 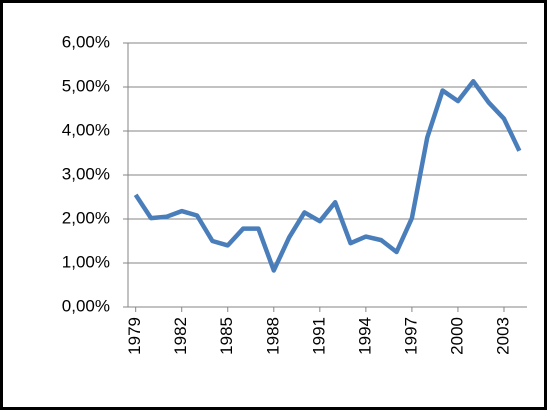 What do you see at coordinates (502, 336) in the screenshot?
I see `x-tick-label: 2003` at bounding box center [502, 336].